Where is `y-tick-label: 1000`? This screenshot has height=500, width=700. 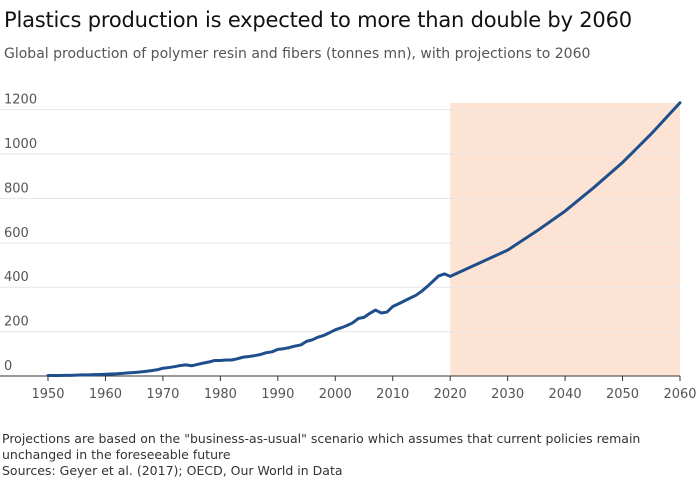
y-tick-label: 1000 is located at coordinates (20, 144).